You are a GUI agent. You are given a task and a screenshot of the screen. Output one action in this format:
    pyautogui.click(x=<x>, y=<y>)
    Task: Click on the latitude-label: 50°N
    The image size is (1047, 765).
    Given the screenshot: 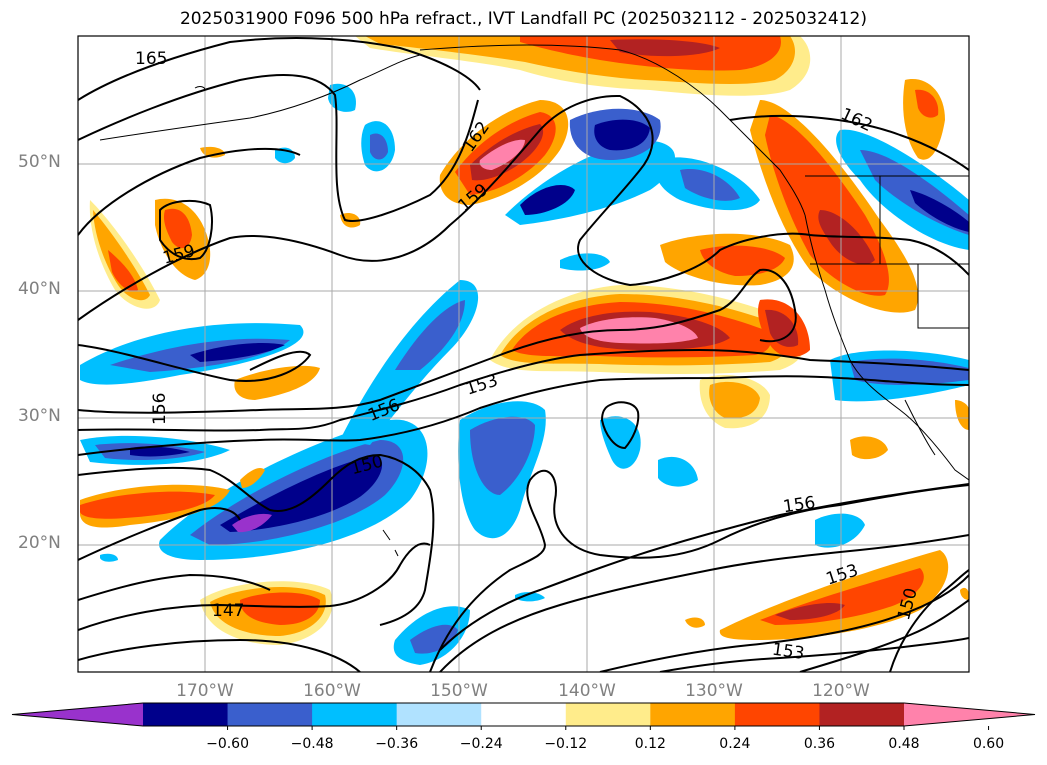 What is the action you would take?
    pyautogui.click(x=39, y=162)
    